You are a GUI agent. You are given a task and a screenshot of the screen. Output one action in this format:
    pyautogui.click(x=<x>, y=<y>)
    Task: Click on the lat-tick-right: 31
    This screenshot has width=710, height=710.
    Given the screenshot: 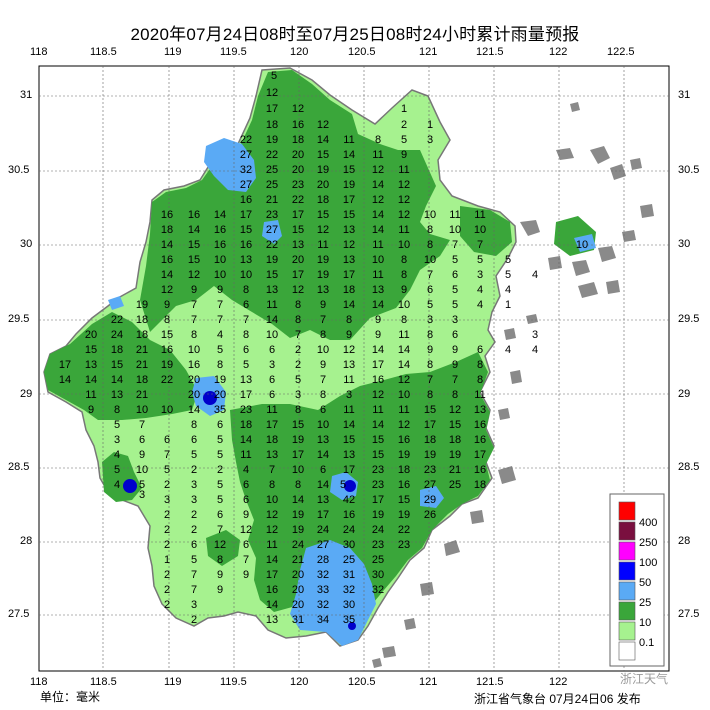 What is the action you would take?
    pyautogui.click(x=684, y=95)
    